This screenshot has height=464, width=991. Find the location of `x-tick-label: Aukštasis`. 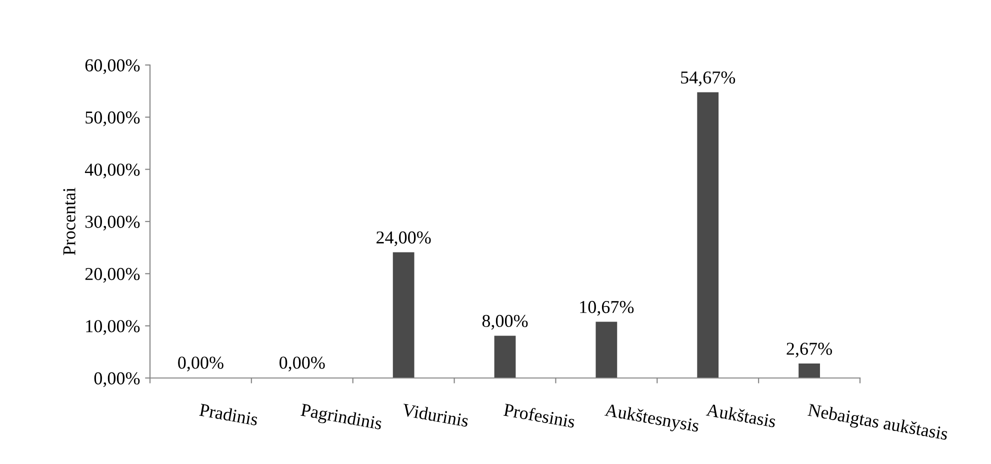

x-tick-label: Aukštasis is located at coordinates (741, 415).